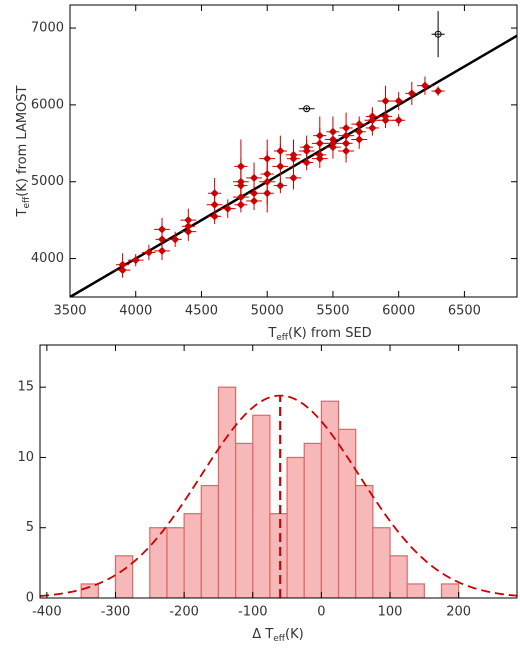  Describe the element at coordinates (398, 311) in the screenshot. I see `x-tick-label: 6000` at that location.